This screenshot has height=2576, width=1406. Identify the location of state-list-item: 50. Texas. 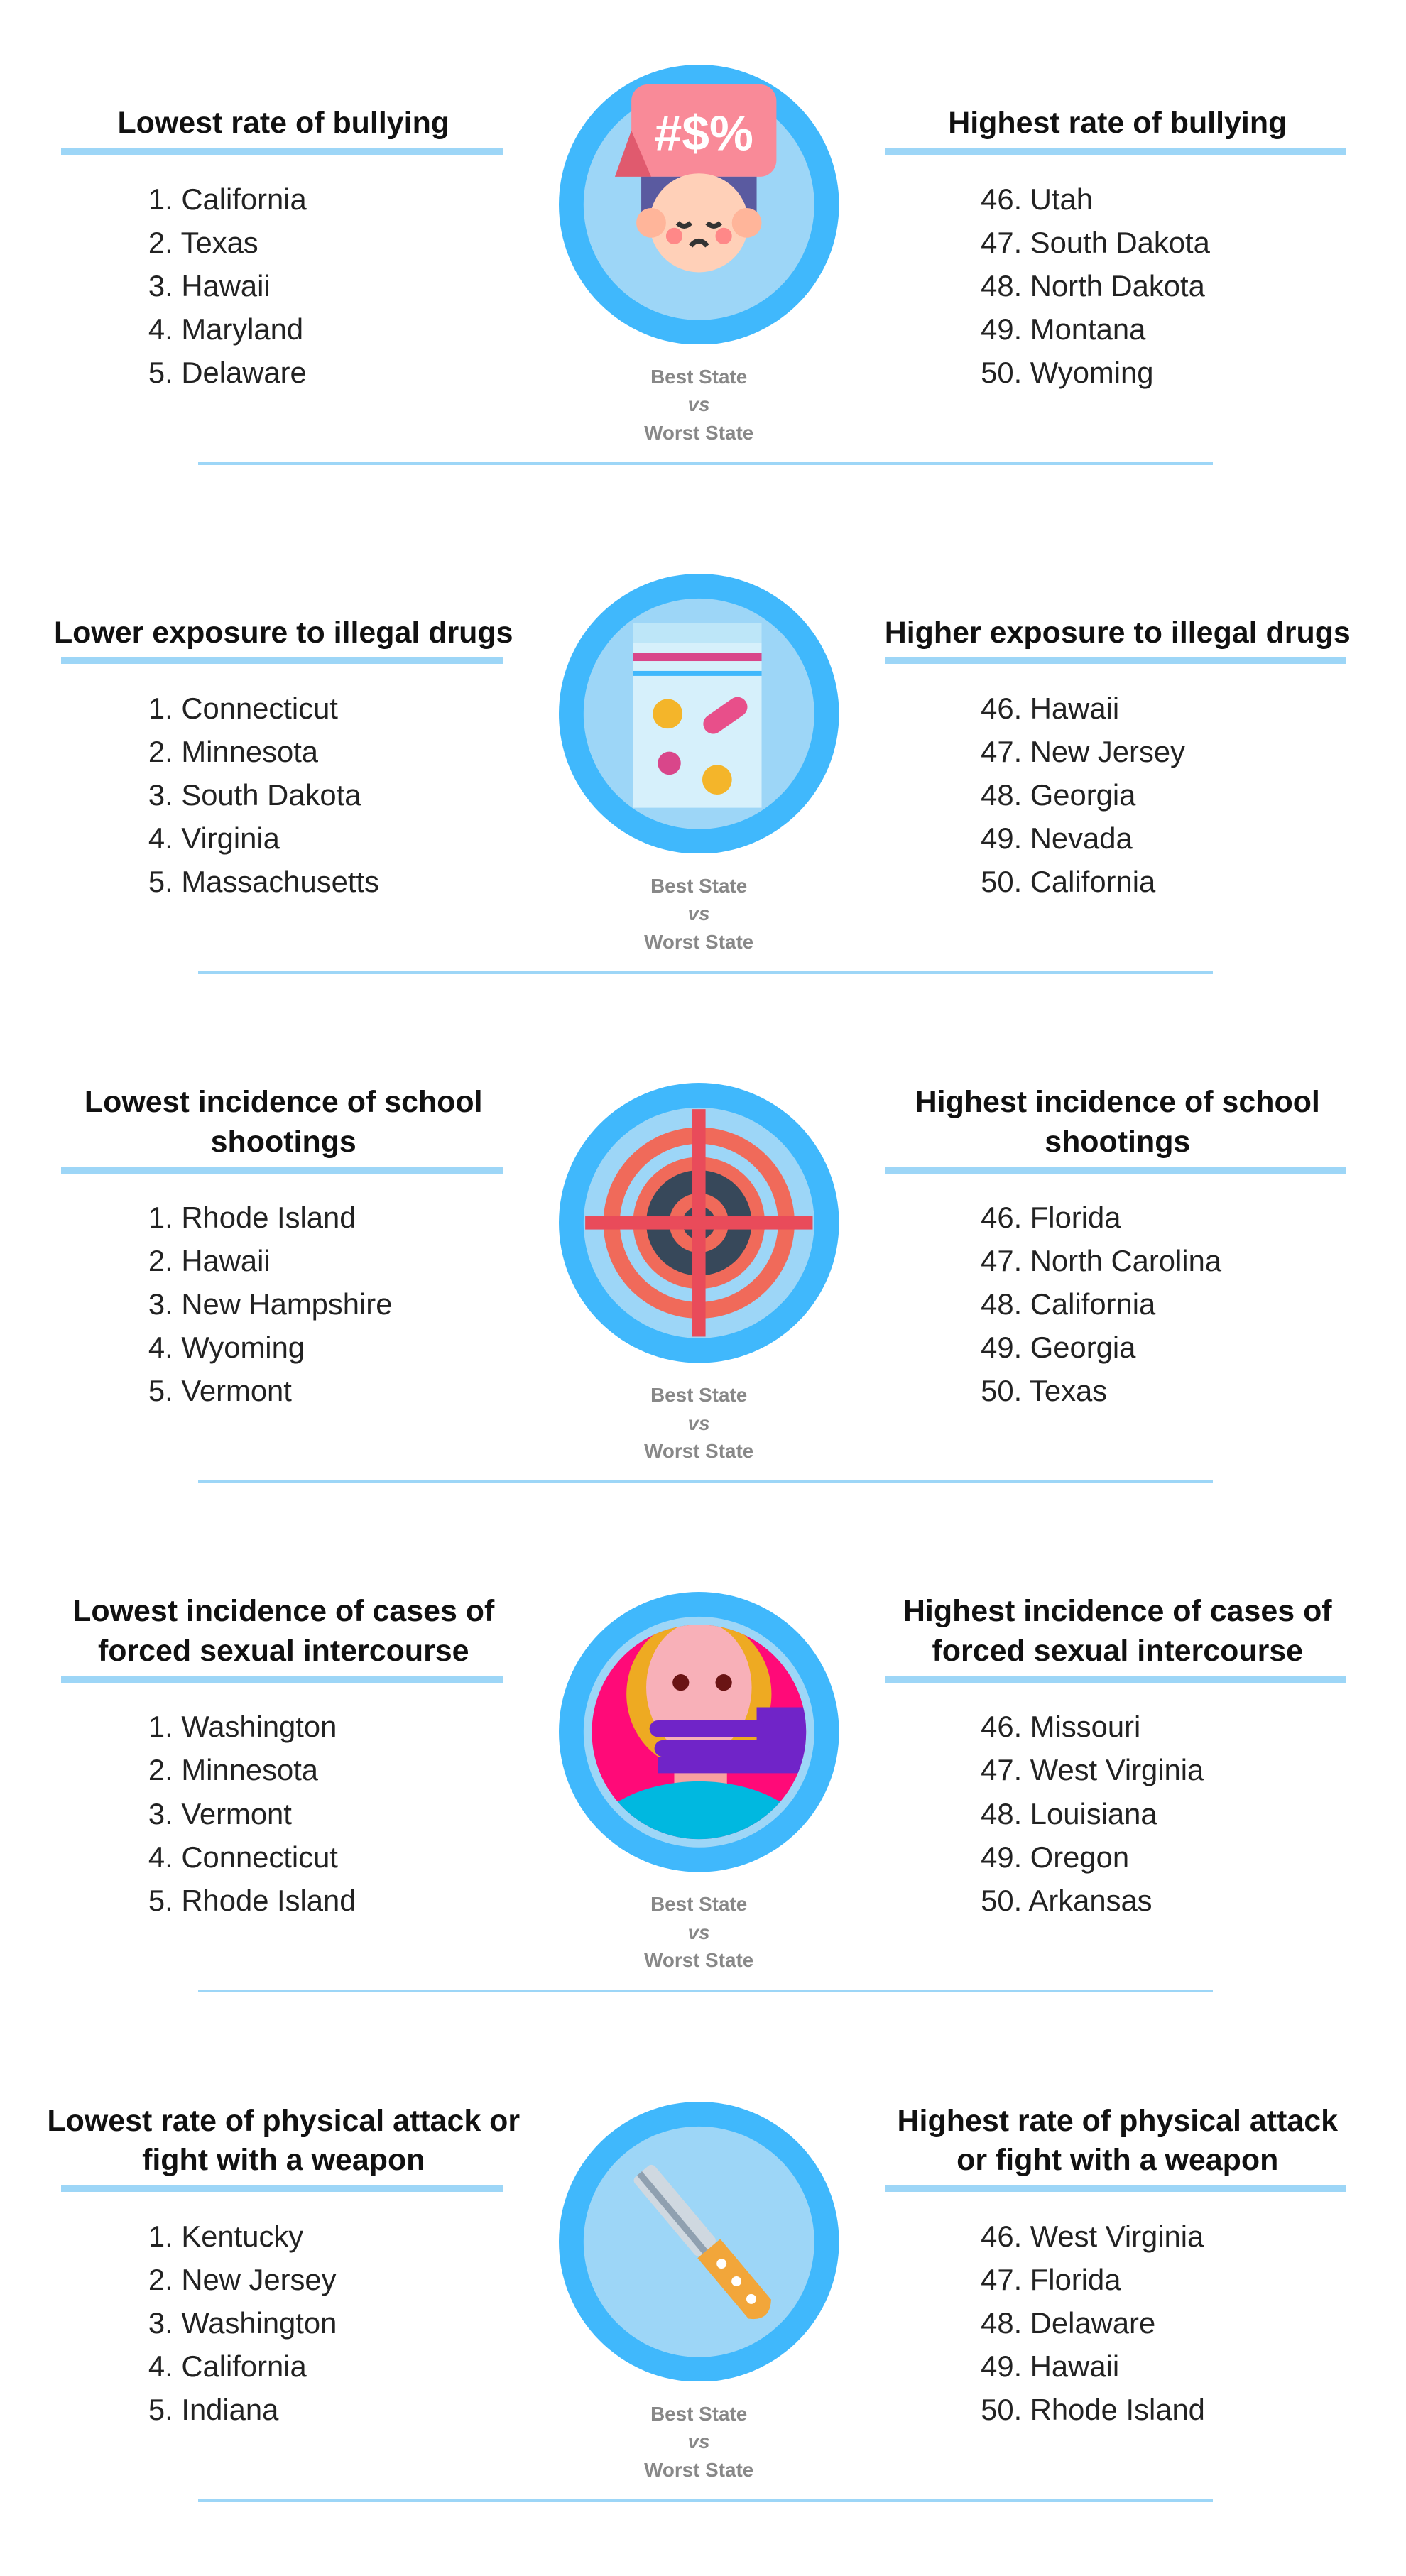
(1044, 1391).